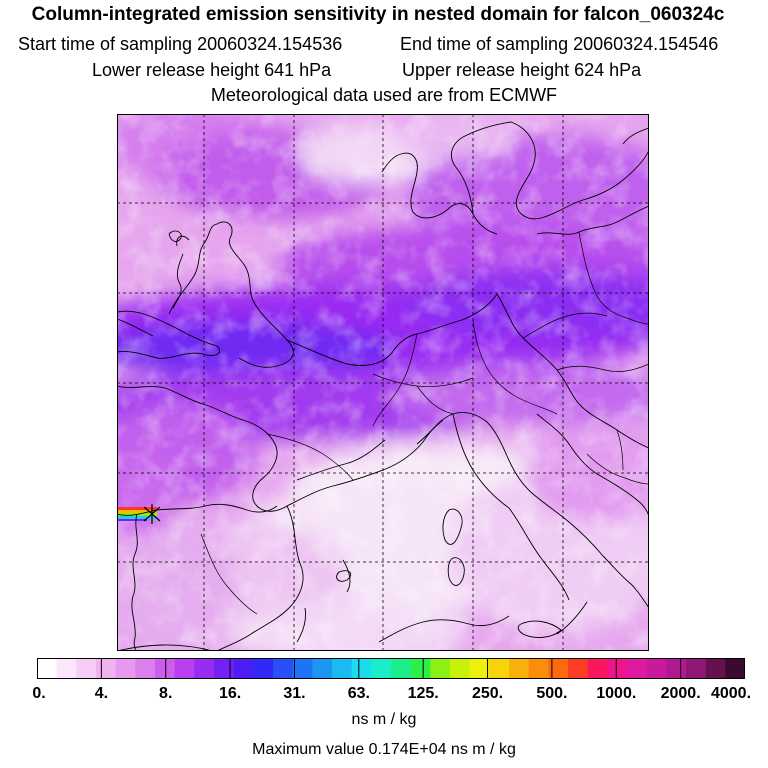 This screenshot has width=768, height=768. Describe the element at coordinates (559, 44) in the screenshot. I see `end-time-label: End time of sampling 20060324.154546` at that location.